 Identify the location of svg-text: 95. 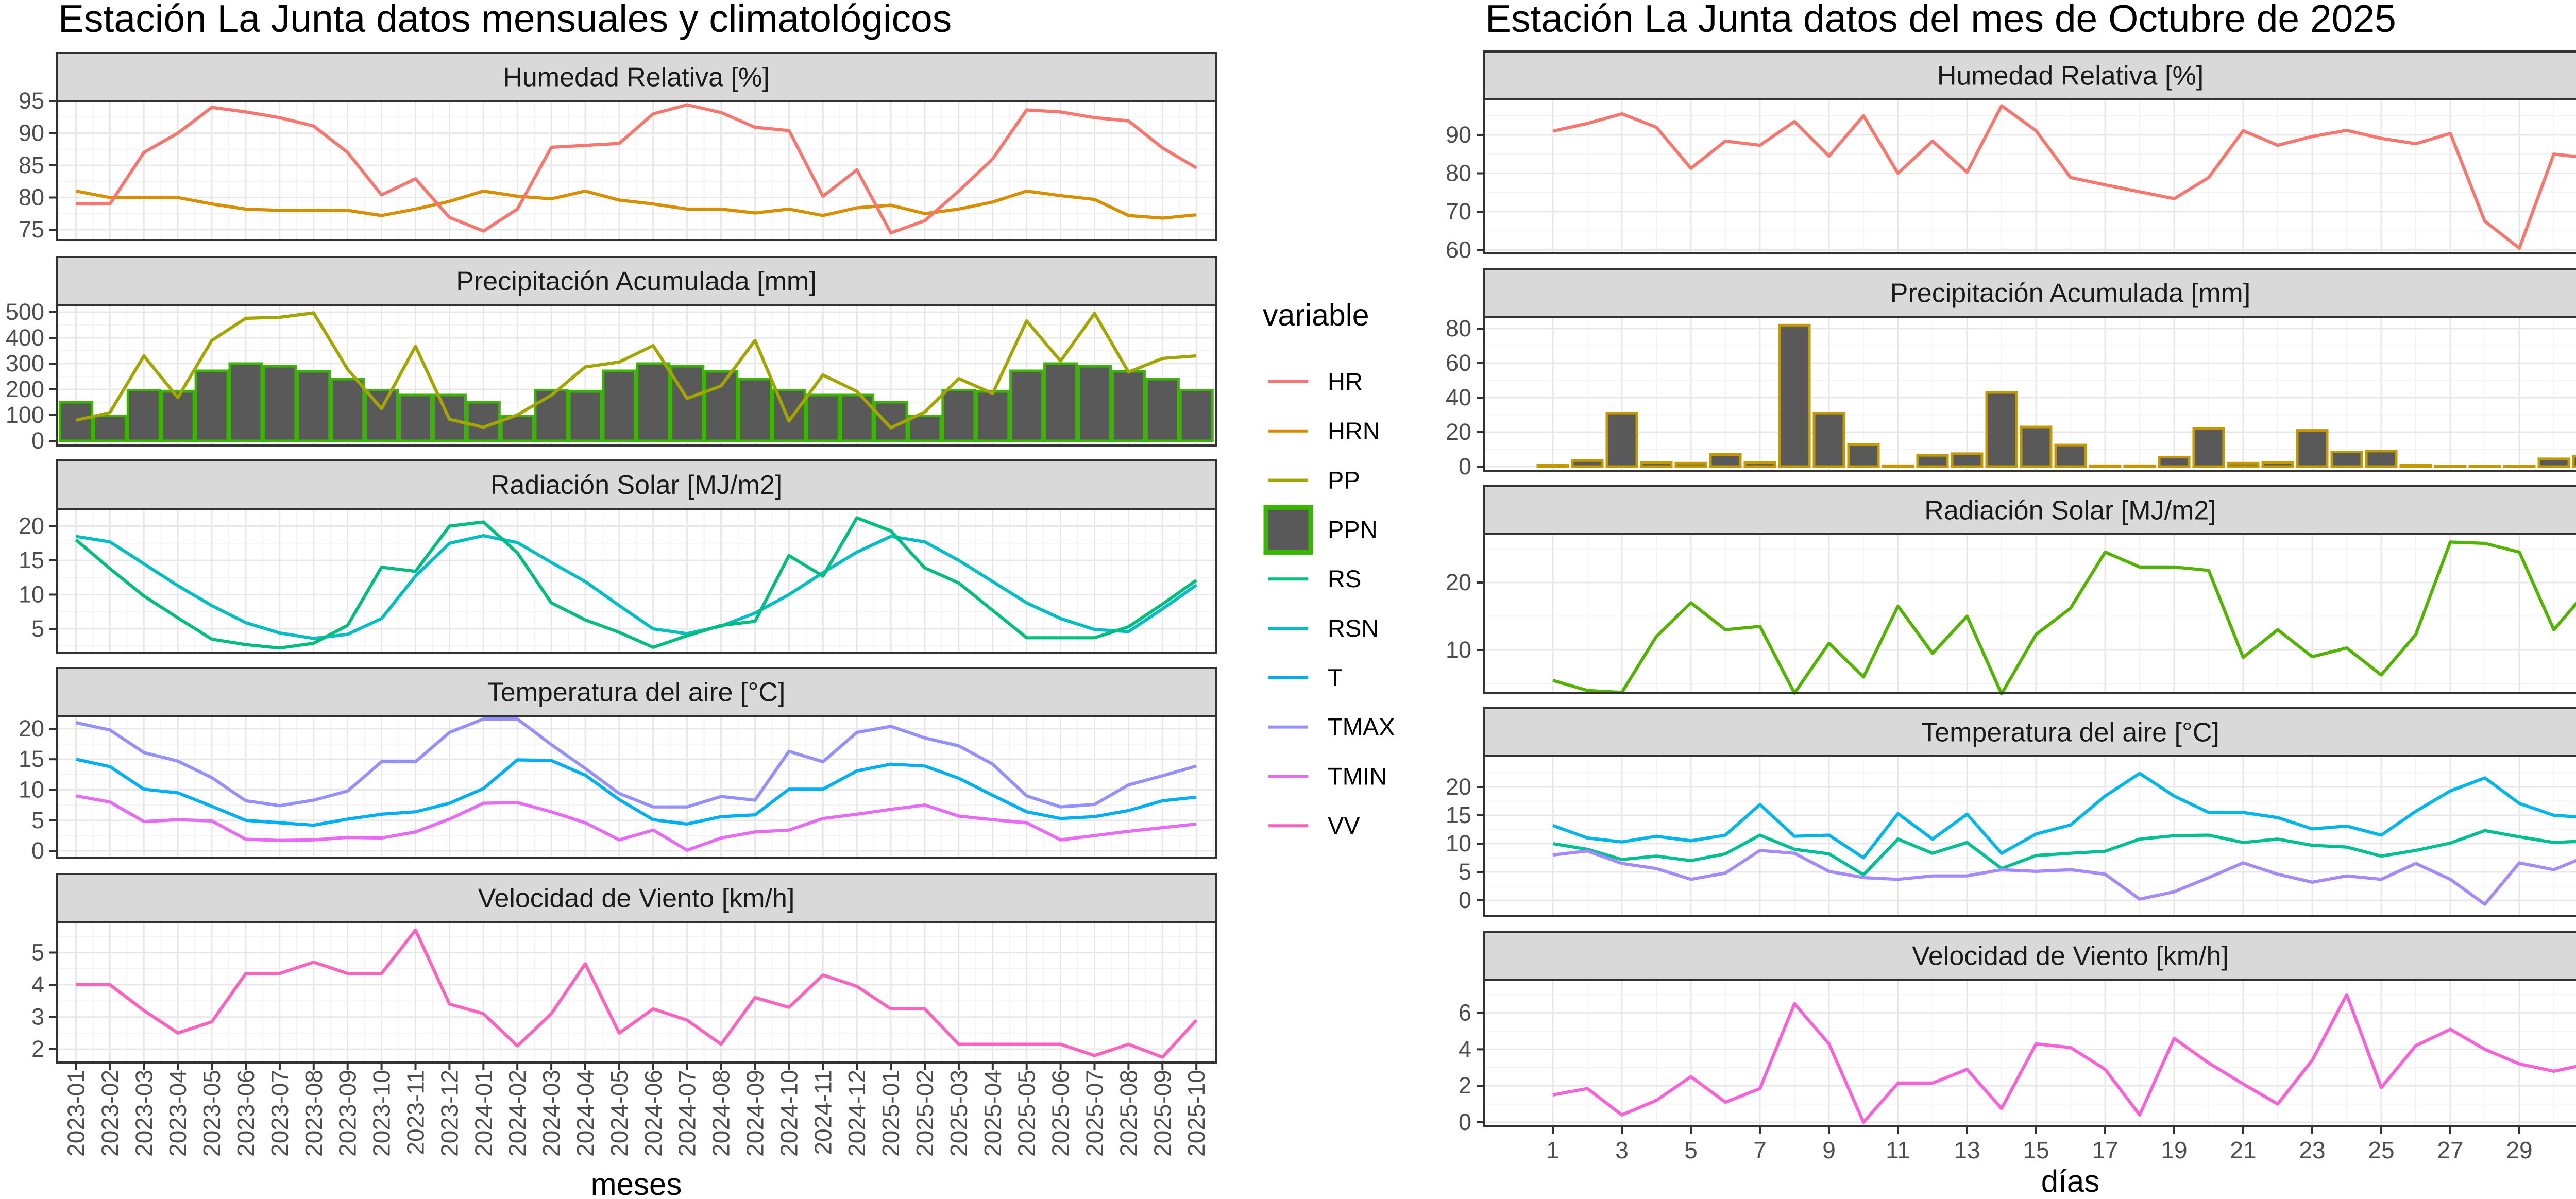
(31, 101).